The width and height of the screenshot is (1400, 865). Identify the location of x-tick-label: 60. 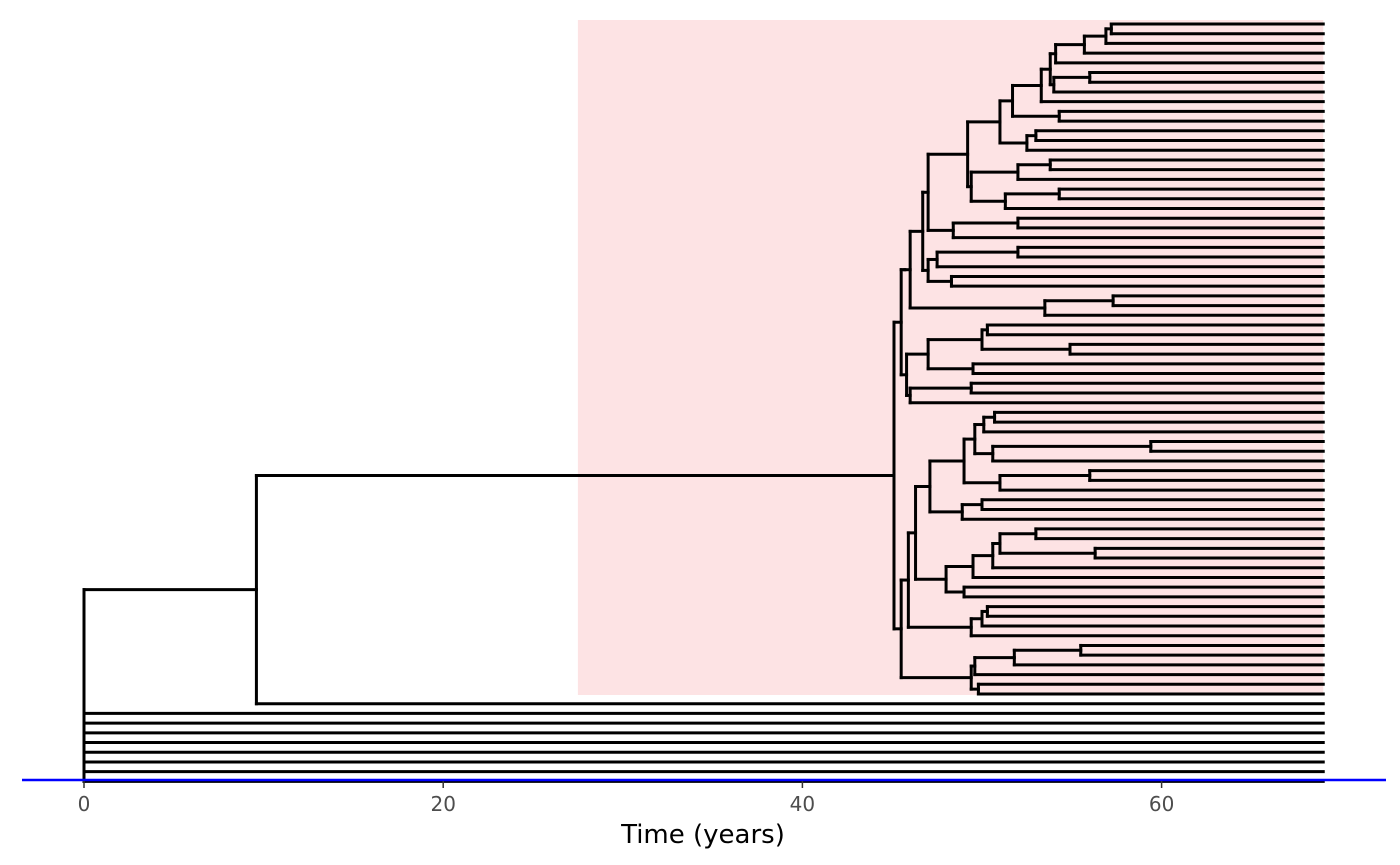
(1161, 804).